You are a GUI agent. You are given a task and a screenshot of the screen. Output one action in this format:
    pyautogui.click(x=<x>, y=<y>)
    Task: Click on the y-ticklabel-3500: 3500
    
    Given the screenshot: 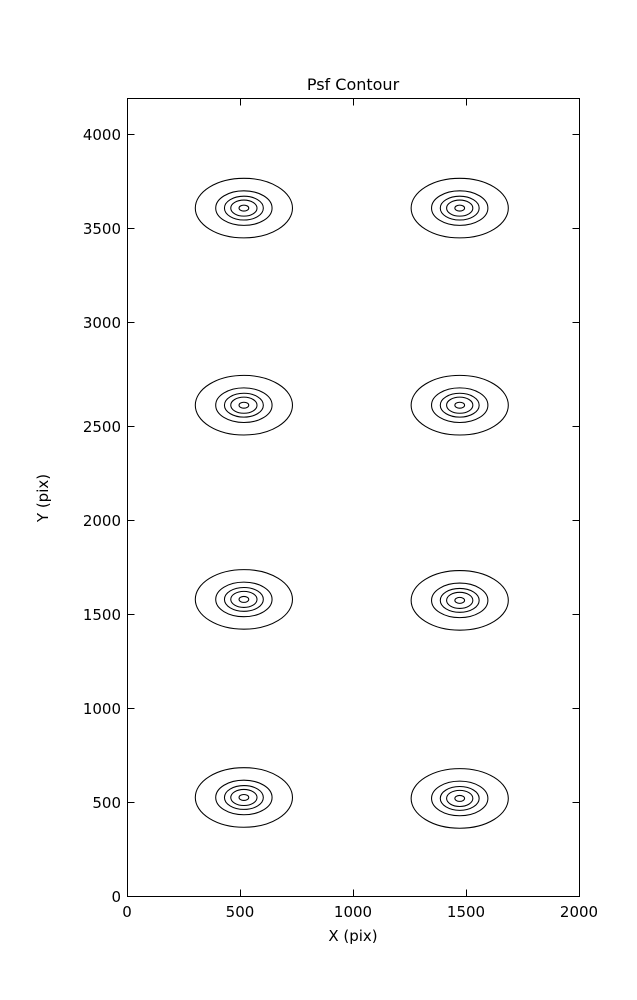 What is the action you would take?
    pyautogui.click(x=102, y=229)
    